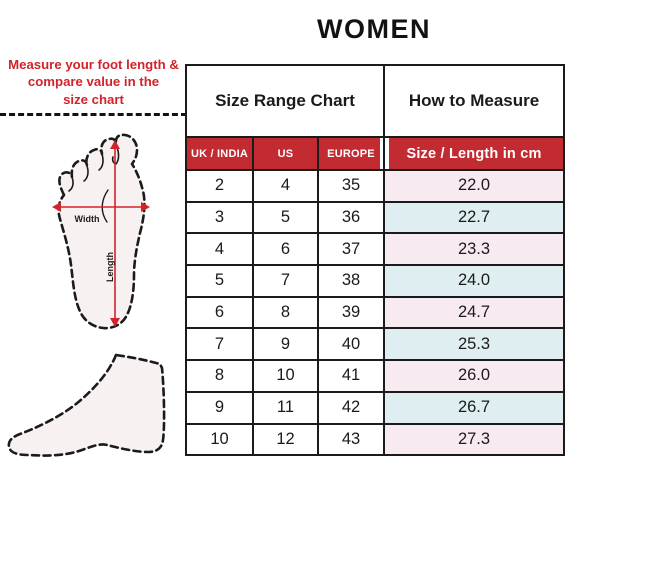 Image resolution: width=660 pixels, height=562 pixels. Describe the element at coordinates (285, 312) in the screenshot. I see `us-size-cell: 8` at that location.